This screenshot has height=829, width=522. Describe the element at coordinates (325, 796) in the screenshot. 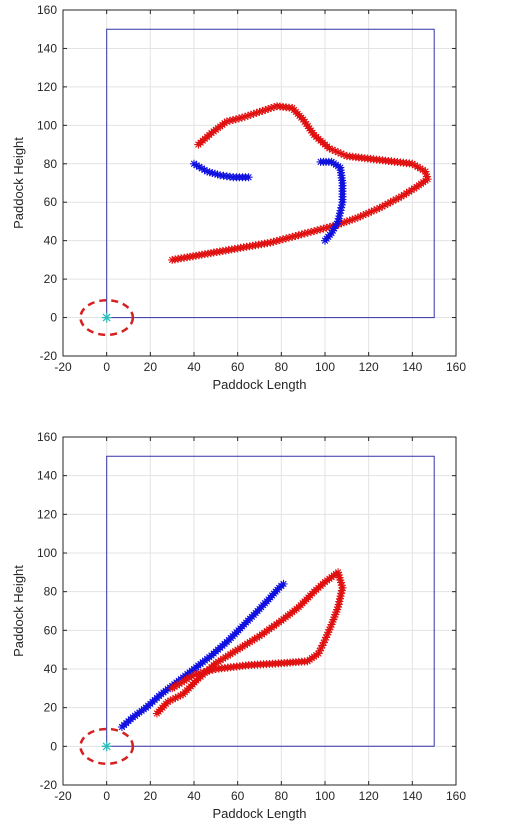

I see `x-tick-label: 100` at that location.